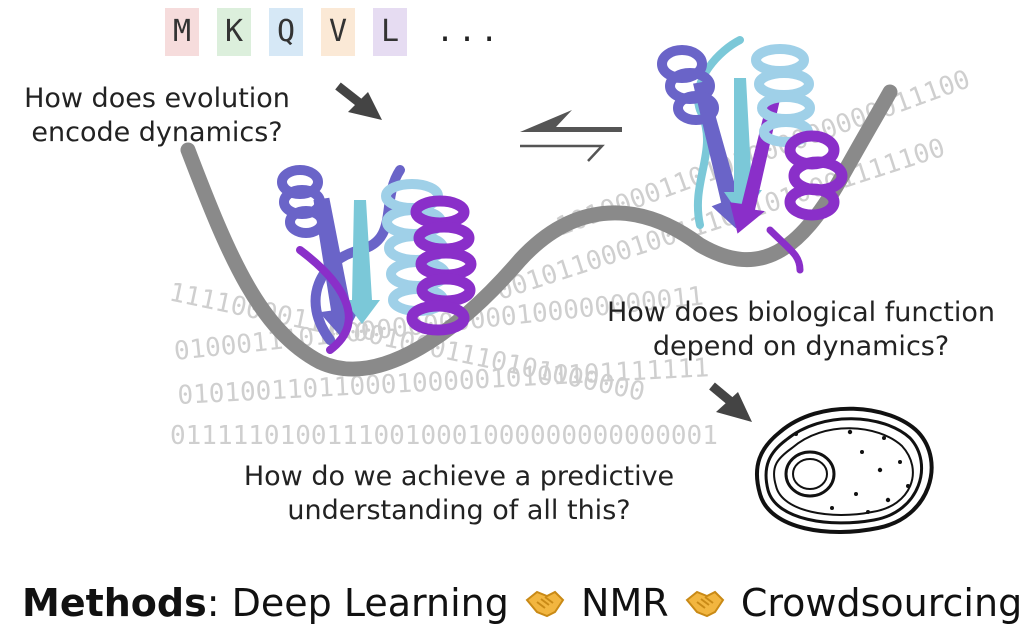 This screenshot has height=636, width=1024. Describe the element at coordinates (338, 32) in the screenshot. I see `residue: V` at that location.